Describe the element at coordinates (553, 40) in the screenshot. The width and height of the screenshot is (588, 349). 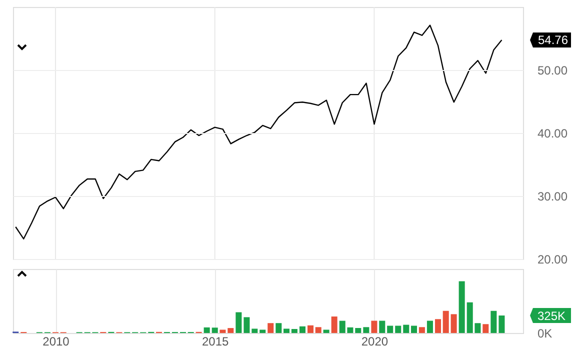
I see `text: 54.76` at that location.